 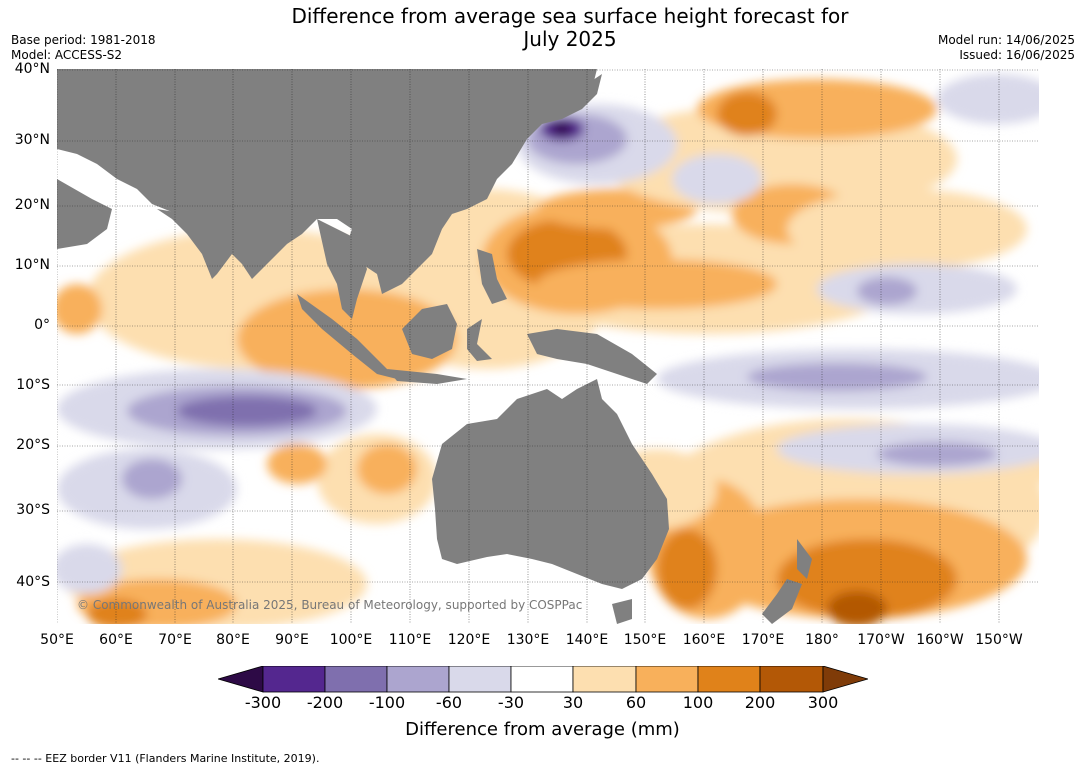 What do you see at coordinates (763, 640) in the screenshot?
I see `lon-label-170e: 170°E` at bounding box center [763, 640].